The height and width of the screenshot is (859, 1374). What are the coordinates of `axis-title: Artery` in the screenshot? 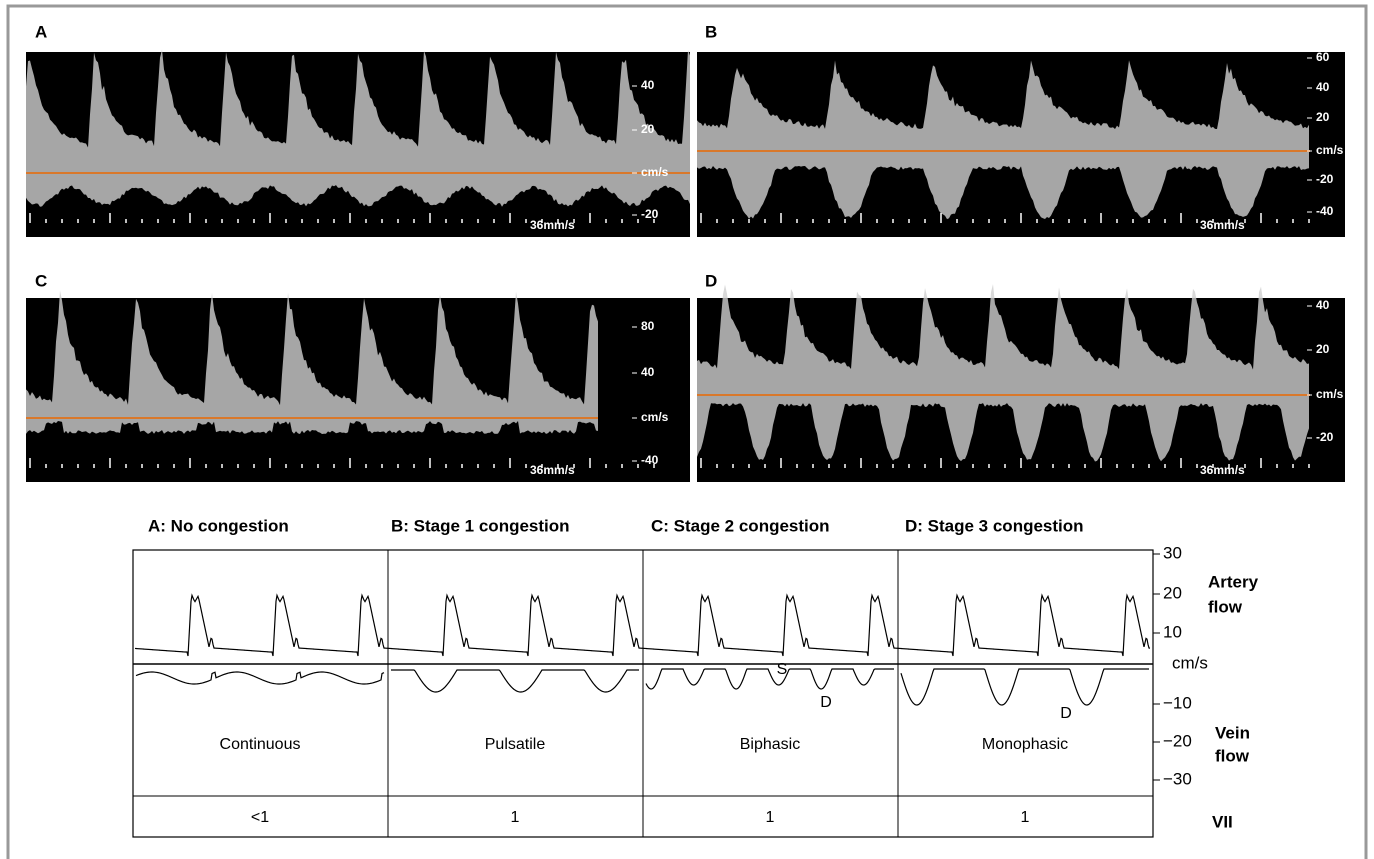 It's located at (1233, 581).